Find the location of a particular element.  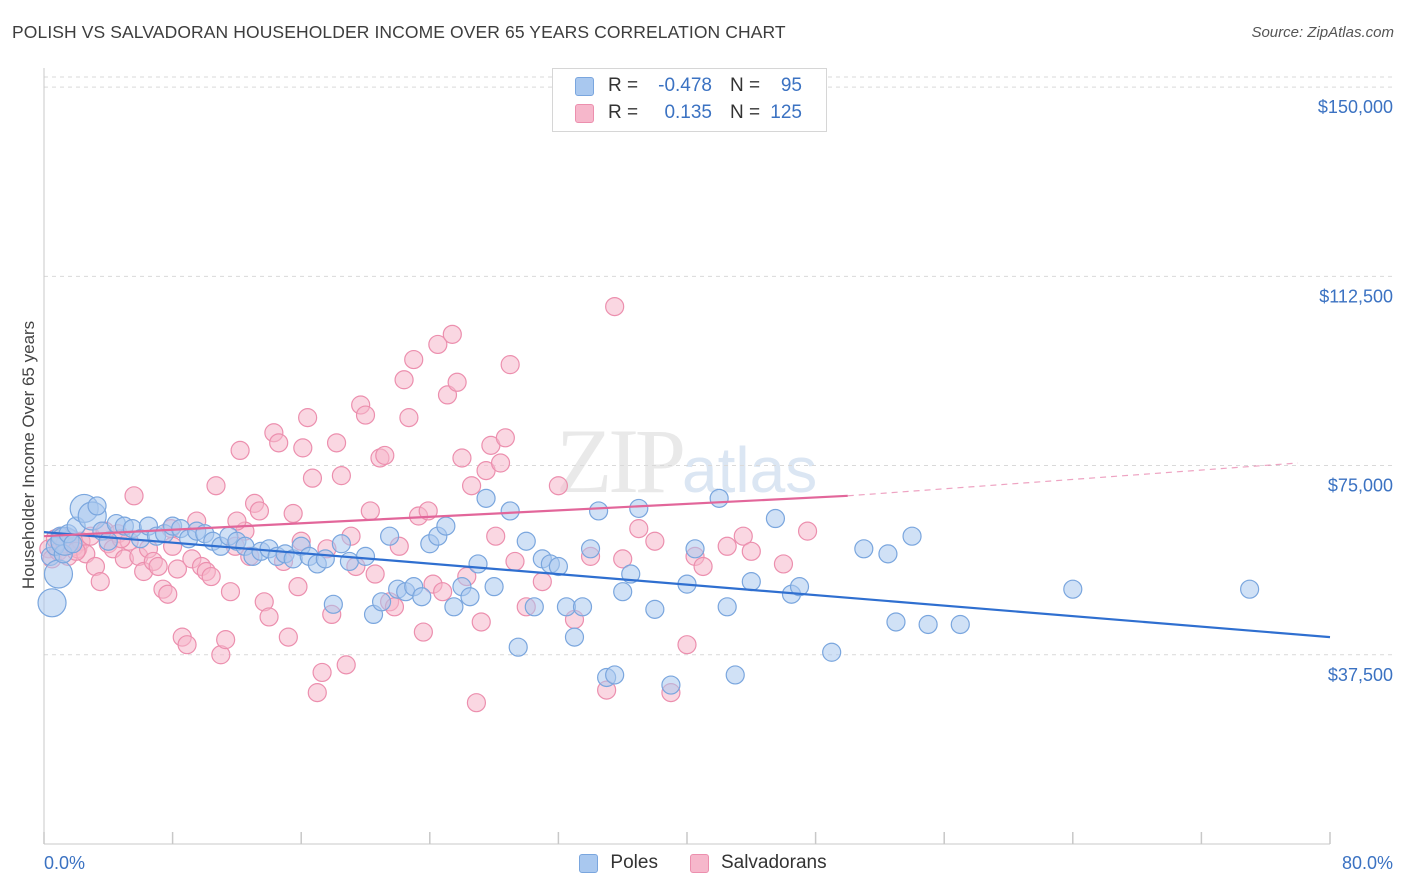

legend-label-poles: Poles is located at coordinates (634, 862).